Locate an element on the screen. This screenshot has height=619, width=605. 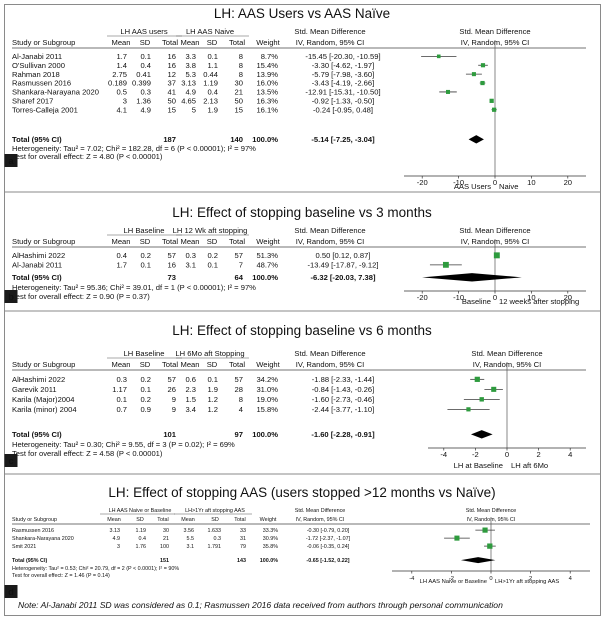
mean1-value: 1.7 is located at coordinates (121, 56).